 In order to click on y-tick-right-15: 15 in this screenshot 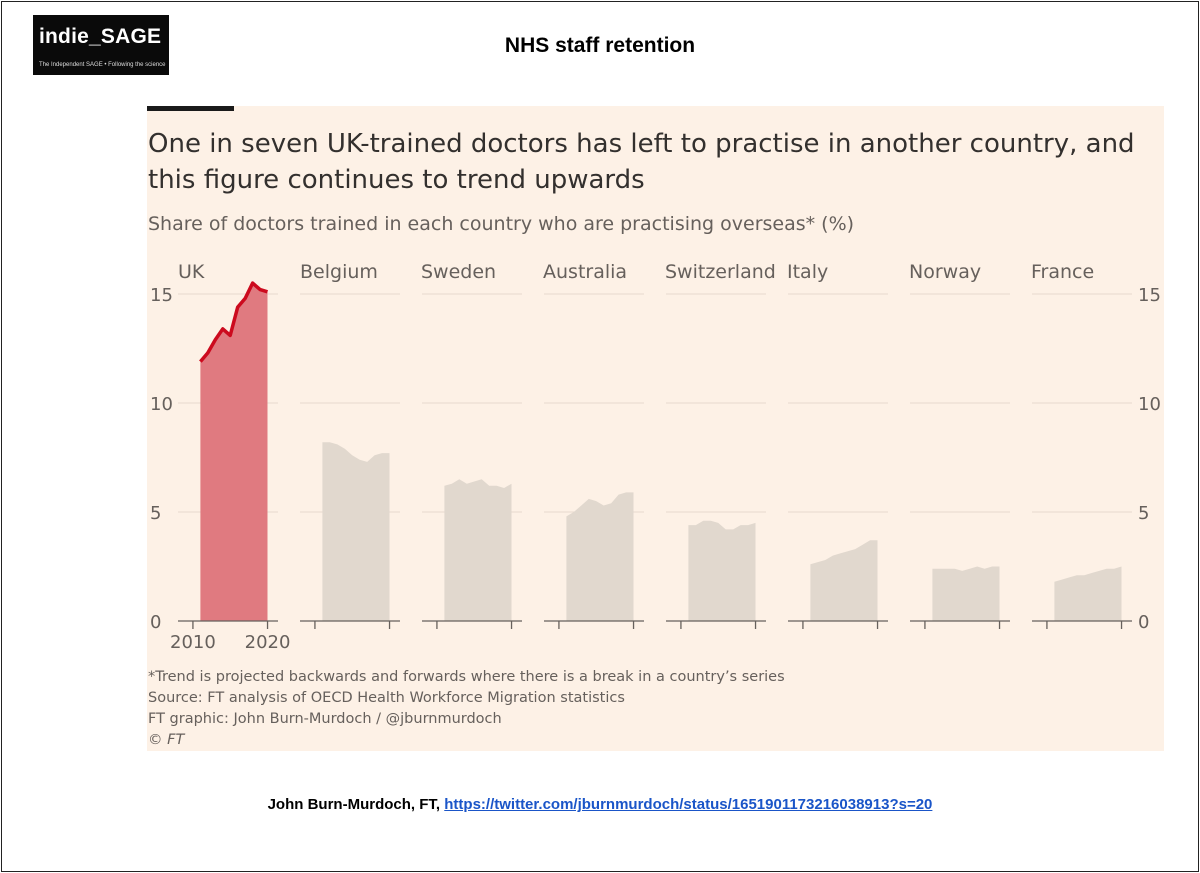, I will do `click(1149, 295)`.